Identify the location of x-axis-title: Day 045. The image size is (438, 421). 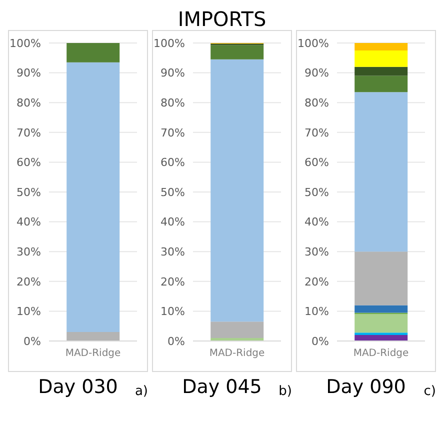
(222, 387).